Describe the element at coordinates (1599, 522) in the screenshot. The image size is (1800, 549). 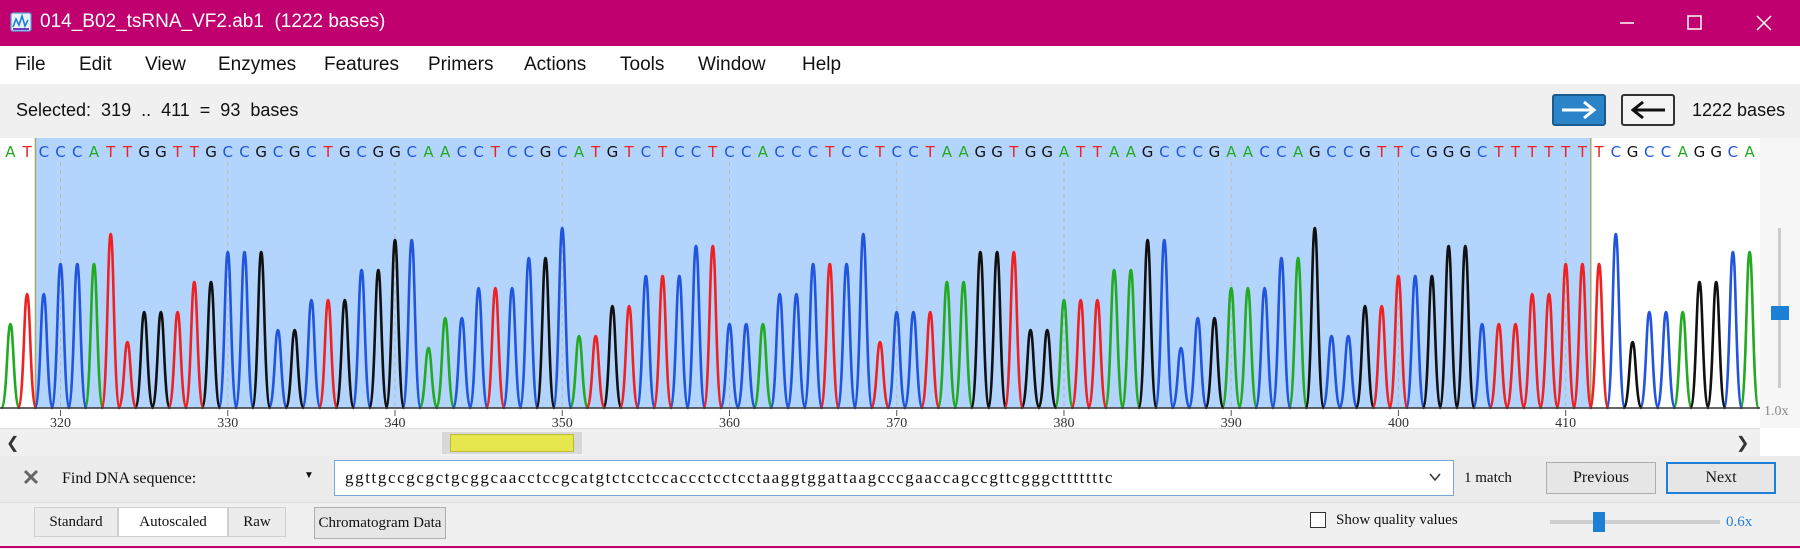
I see `horizontal-zoom-thumb` at that location.